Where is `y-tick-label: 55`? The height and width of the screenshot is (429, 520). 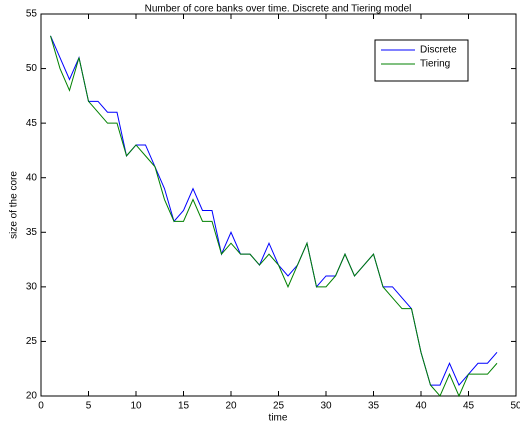
y-tick-label: 55 is located at coordinates (32, 14).